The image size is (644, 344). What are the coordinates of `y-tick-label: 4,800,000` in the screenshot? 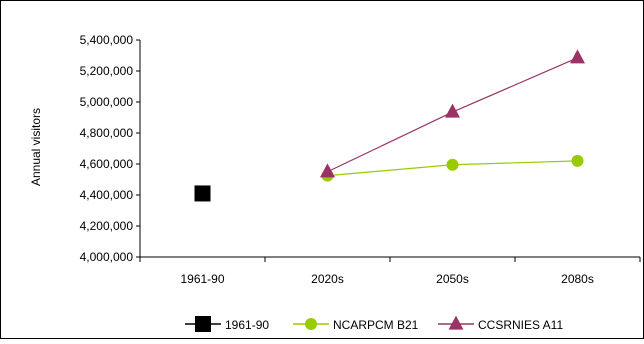 It's located at (107, 133).